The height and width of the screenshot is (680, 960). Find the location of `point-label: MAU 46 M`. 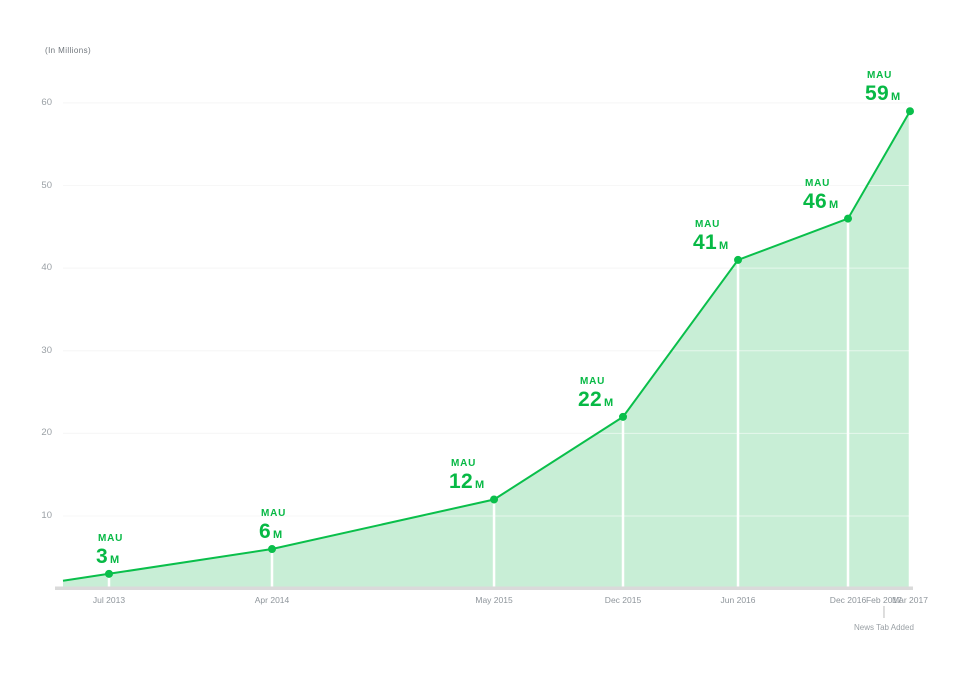

point-label: MAU 46 M is located at coordinates (821, 195).